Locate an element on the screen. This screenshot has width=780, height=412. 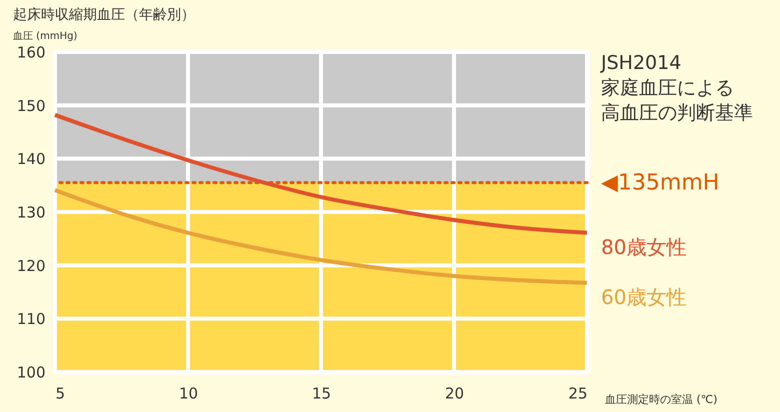
y-tick-label: 100 is located at coordinates (31, 373).